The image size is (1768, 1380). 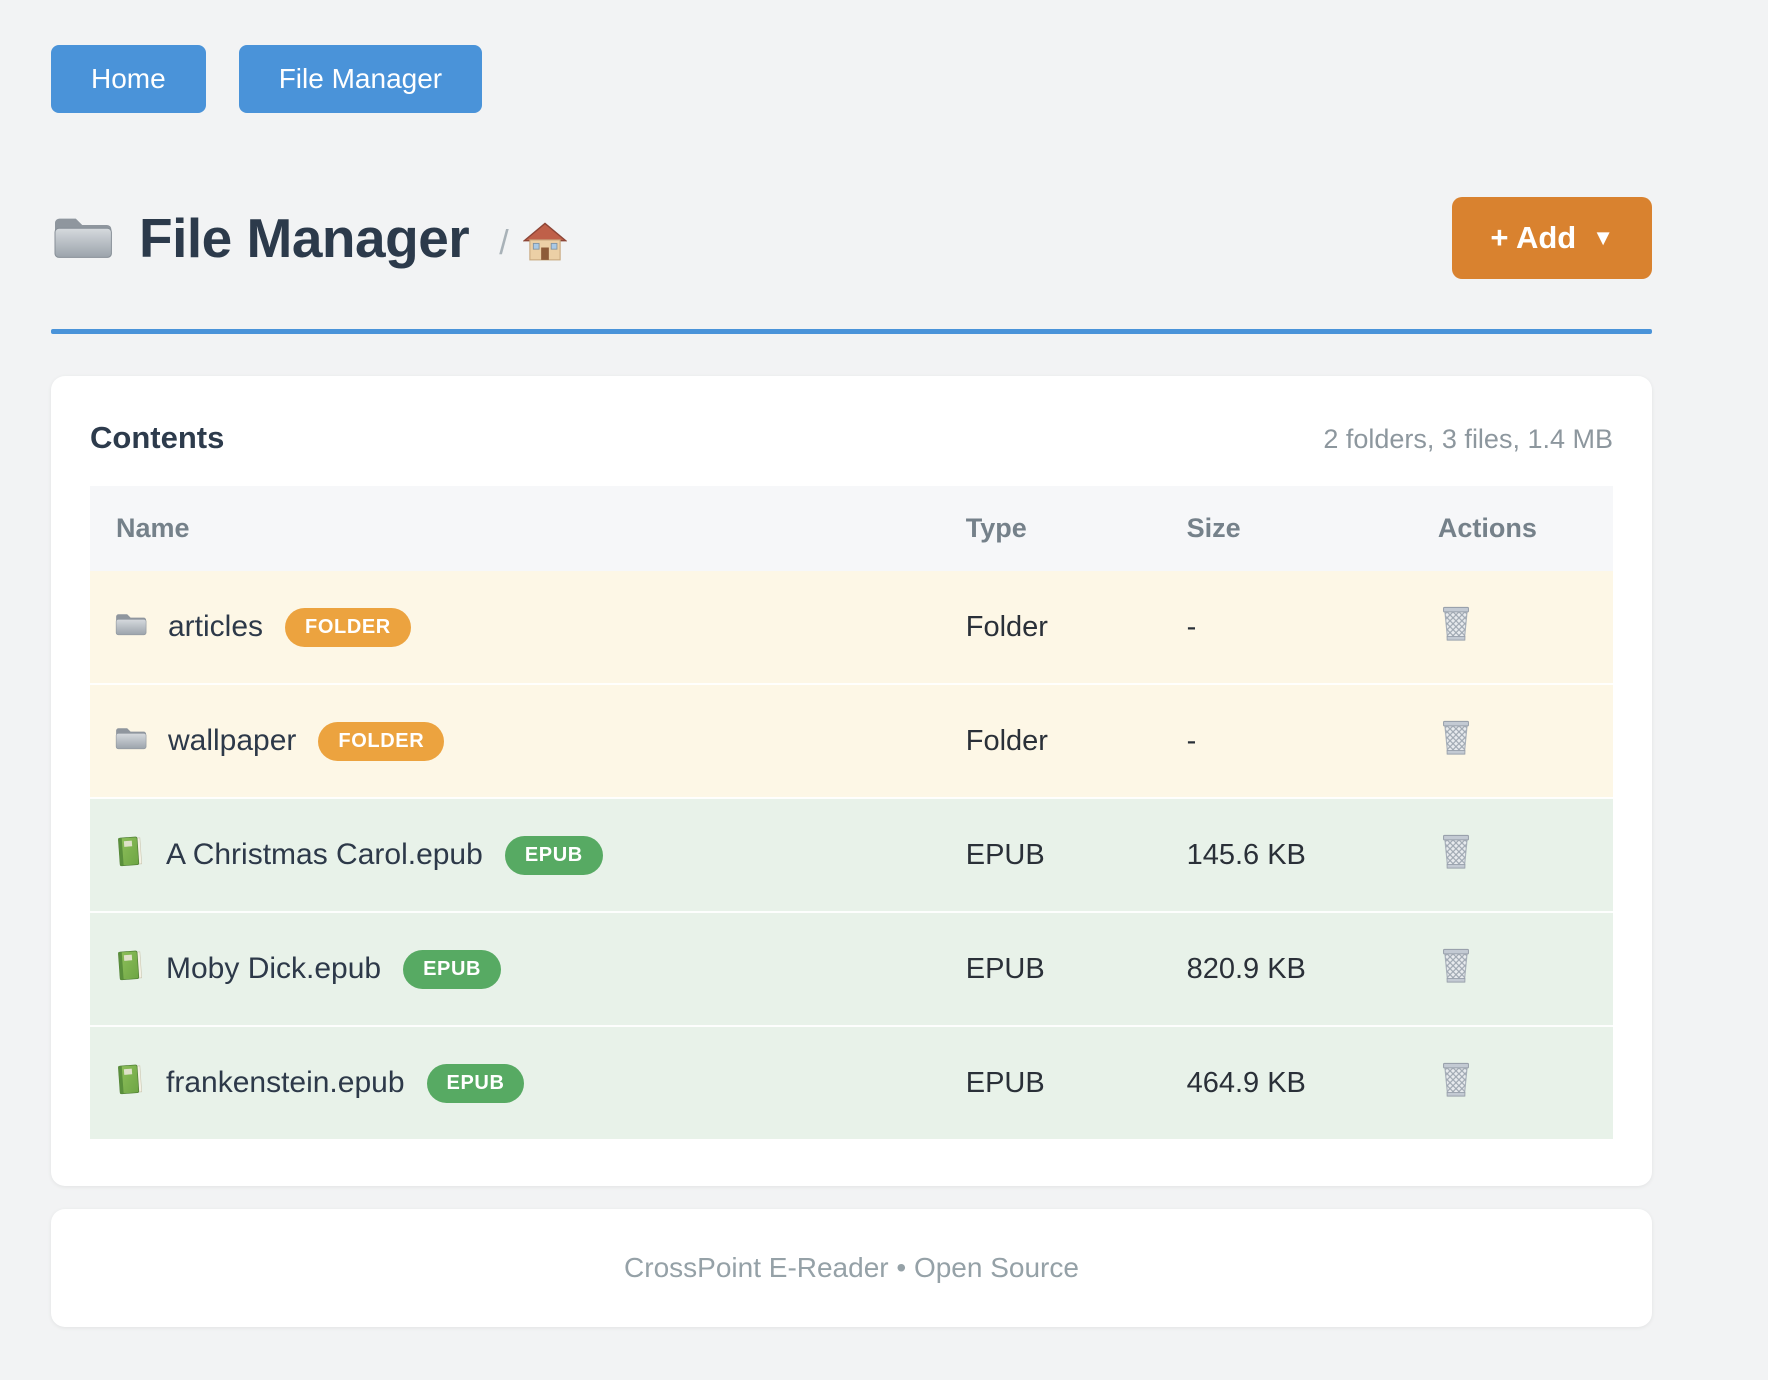 I want to click on title-bar: File Manager / + Add ▼, so click(x=851, y=238).